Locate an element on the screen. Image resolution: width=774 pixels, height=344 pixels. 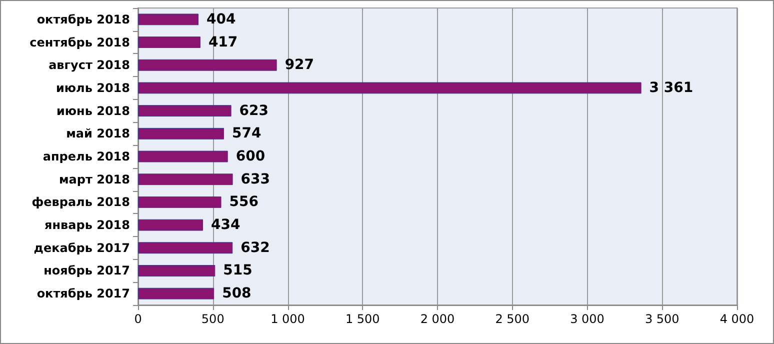
x-tick-label: 3 000 is located at coordinates (587, 319).